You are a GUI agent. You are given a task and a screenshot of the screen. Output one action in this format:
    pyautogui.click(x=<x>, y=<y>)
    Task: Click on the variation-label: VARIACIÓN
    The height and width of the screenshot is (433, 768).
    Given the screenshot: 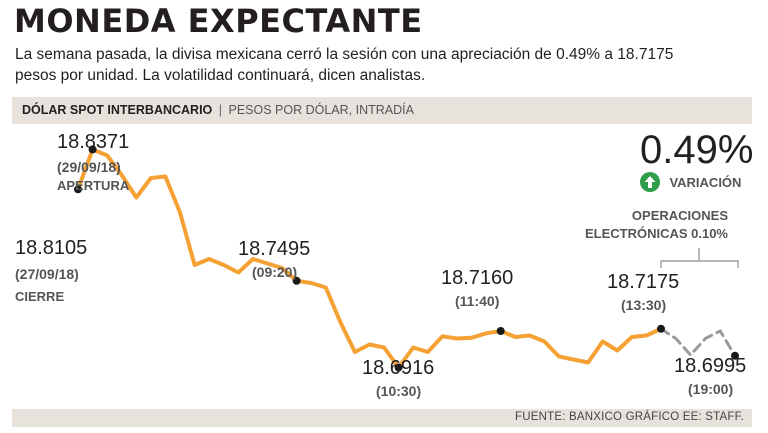 What is the action you would take?
    pyautogui.click(x=705, y=182)
    